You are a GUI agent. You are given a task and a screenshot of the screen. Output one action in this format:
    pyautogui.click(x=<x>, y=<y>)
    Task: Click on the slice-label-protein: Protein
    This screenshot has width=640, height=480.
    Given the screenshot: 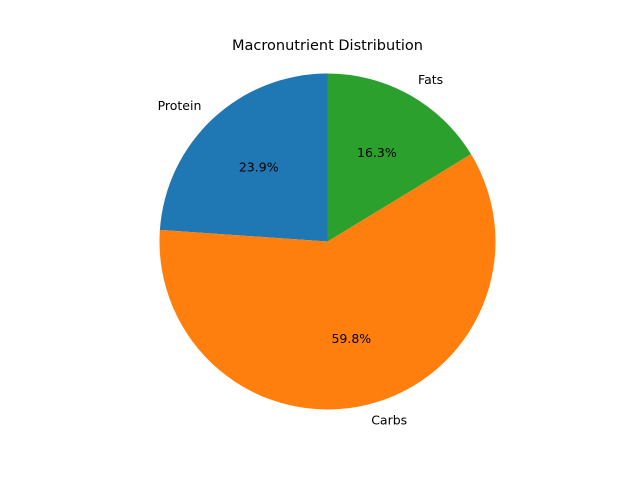 What is the action you would take?
    pyautogui.click(x=180, y=105)
    